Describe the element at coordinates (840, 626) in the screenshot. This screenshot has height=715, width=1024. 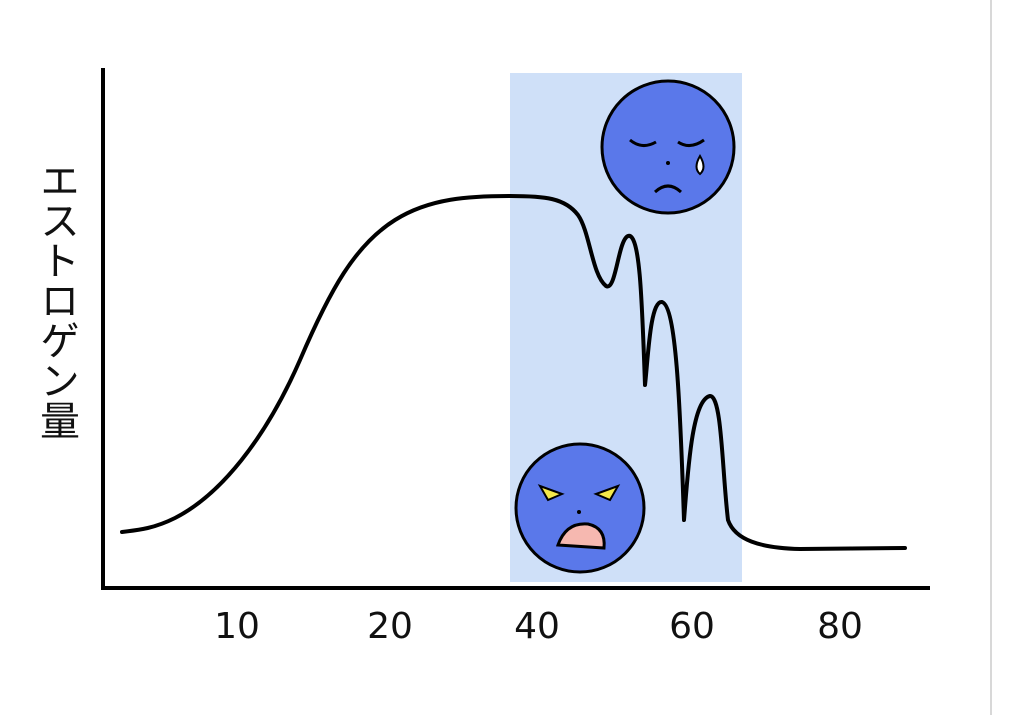
I see `x-tick-label: 80` at that location.